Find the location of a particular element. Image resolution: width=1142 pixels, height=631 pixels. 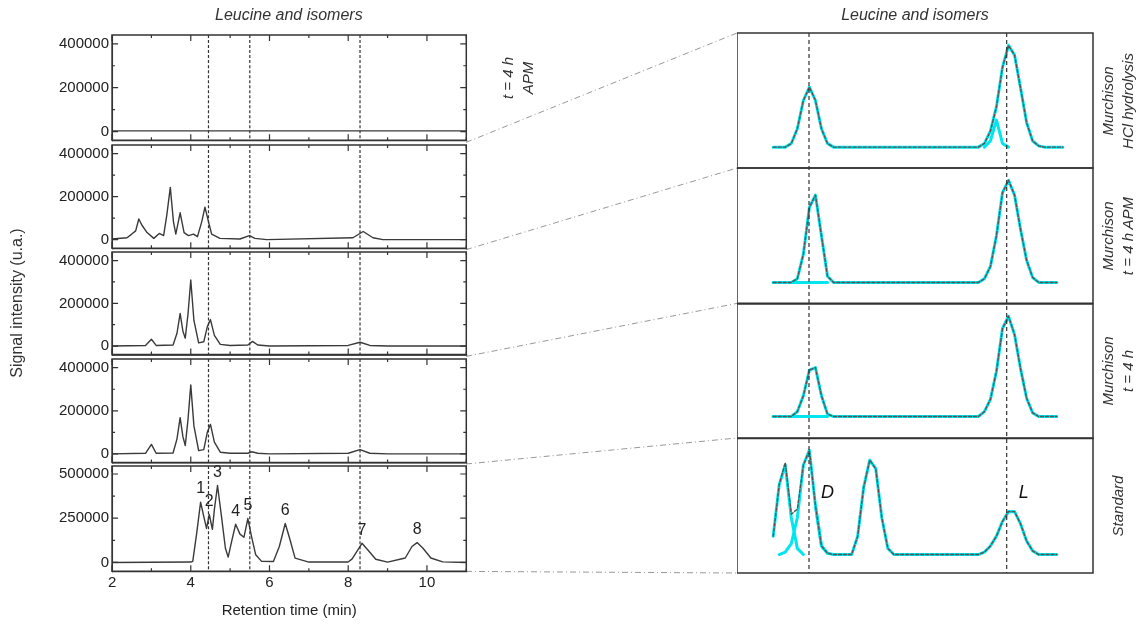

x-axis-title: Retention time (min) is located at coordinates (289, 609).